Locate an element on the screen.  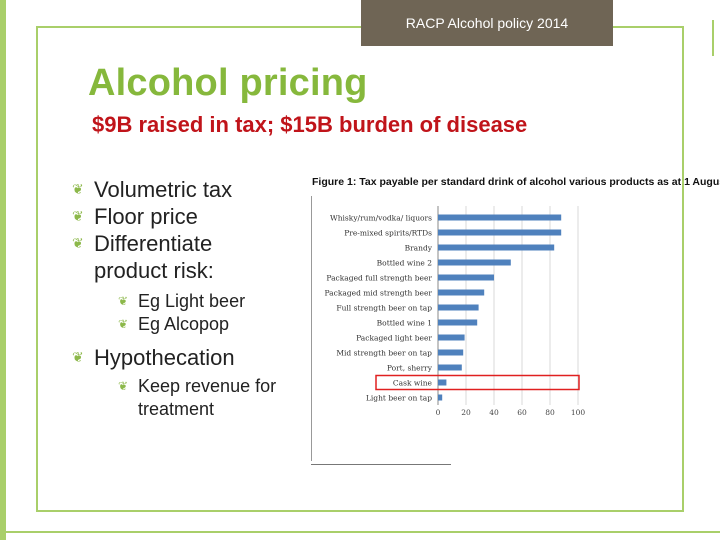
category-label: Port, sherry is located at coordinates (410, 368).